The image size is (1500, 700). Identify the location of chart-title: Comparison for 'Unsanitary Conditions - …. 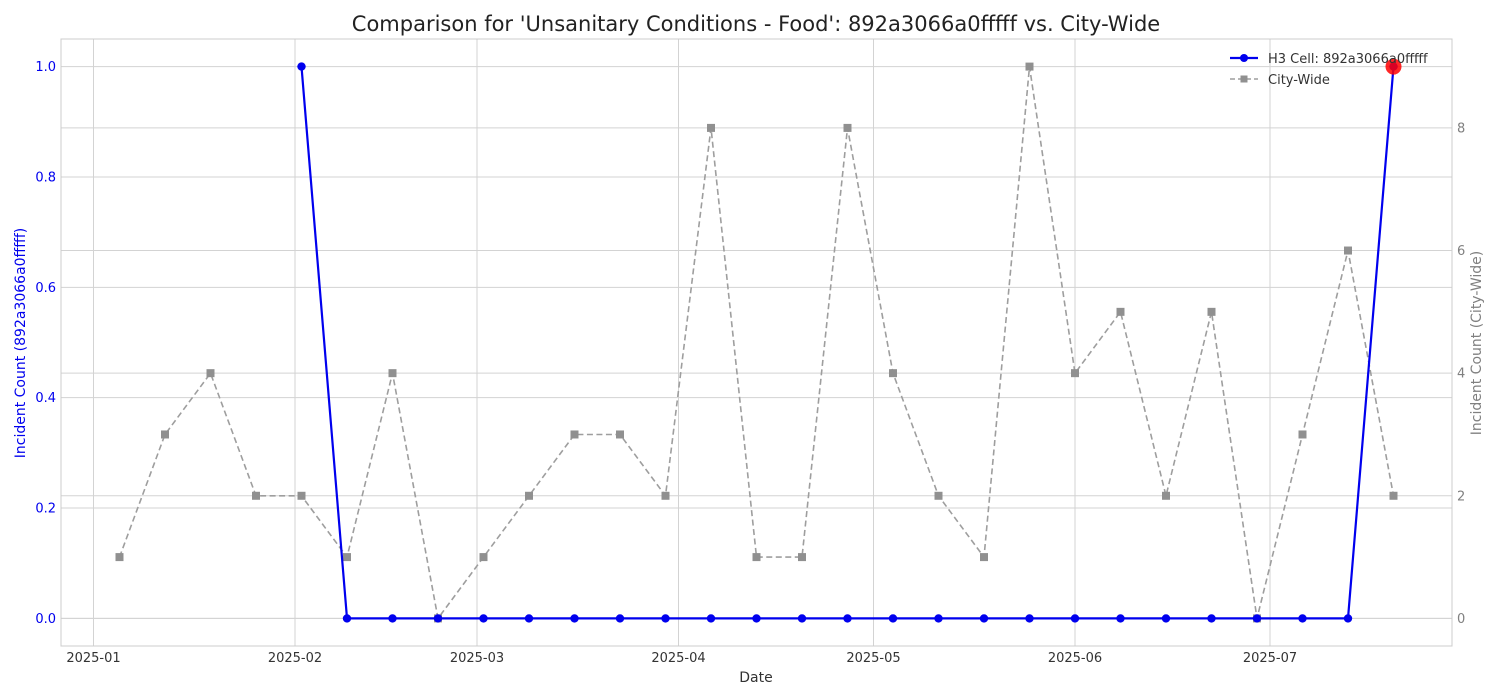
(756, 24).